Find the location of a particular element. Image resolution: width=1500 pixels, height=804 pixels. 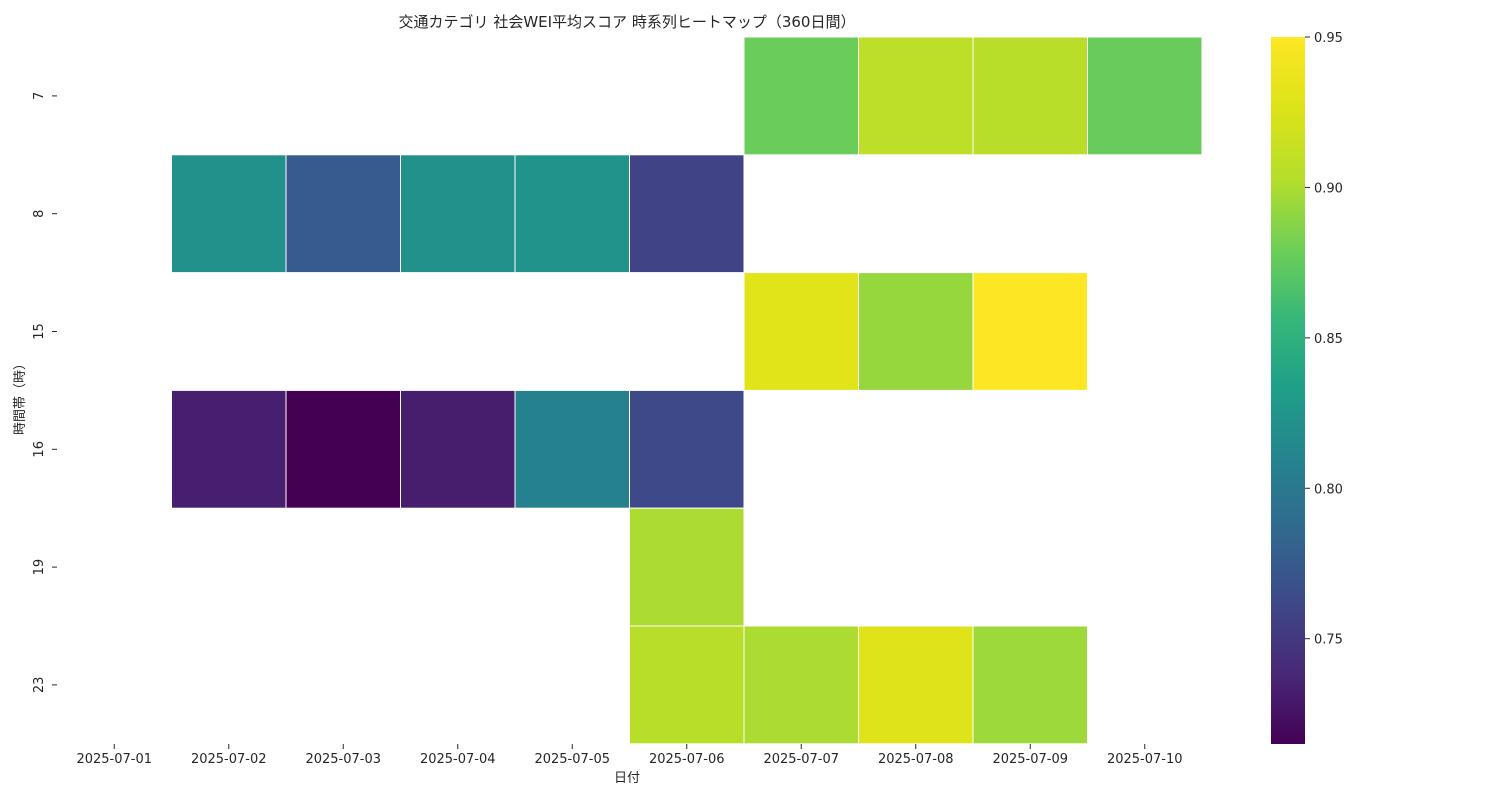

x-tick-label: 2025-07-07 is located at coordinates (801, 759).